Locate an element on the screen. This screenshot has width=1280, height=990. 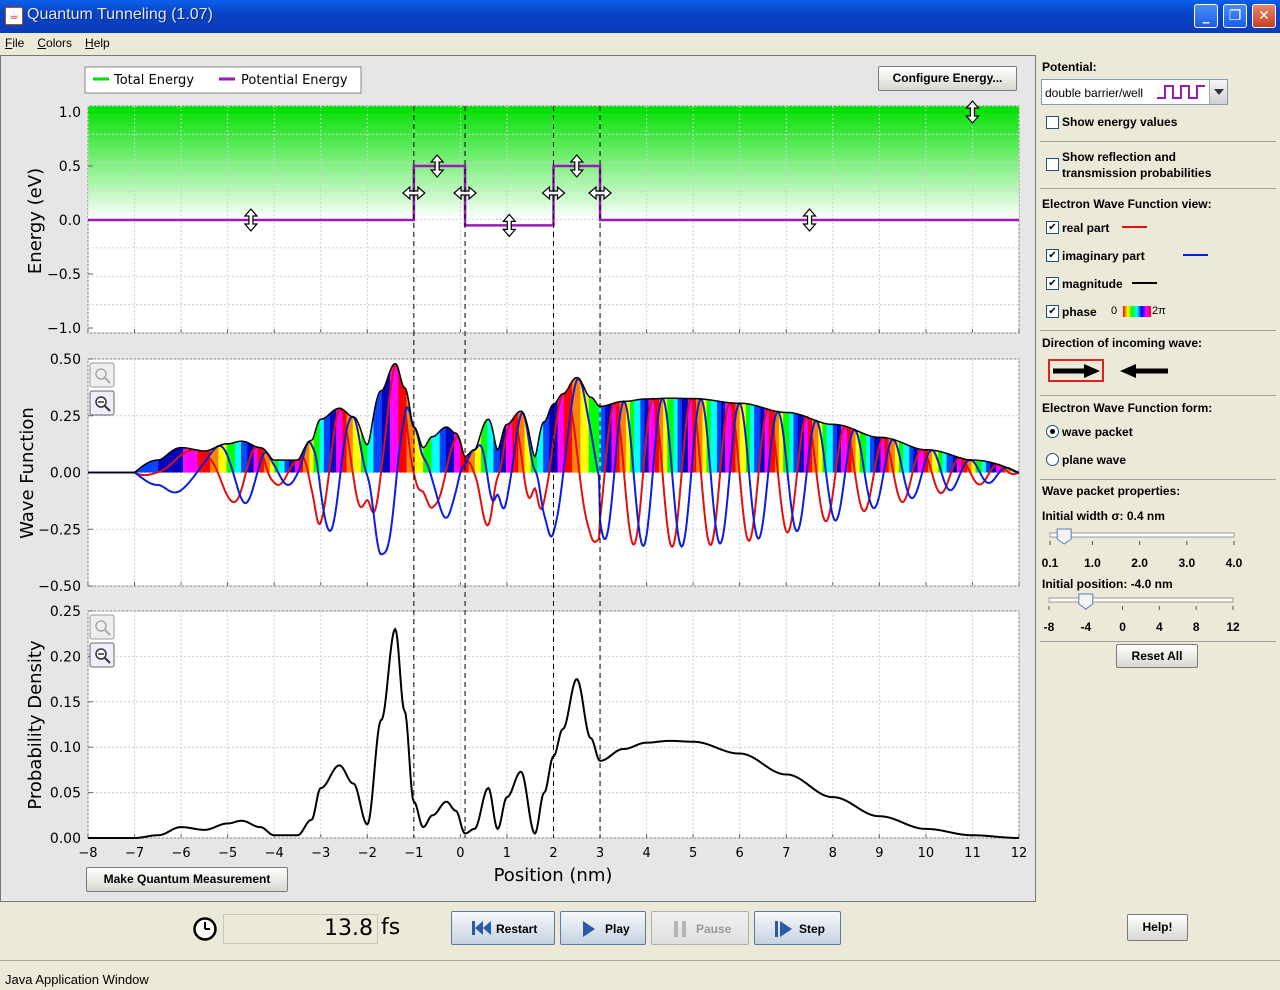
show-reflection-checkbox is located at coordinates (1052, 164).